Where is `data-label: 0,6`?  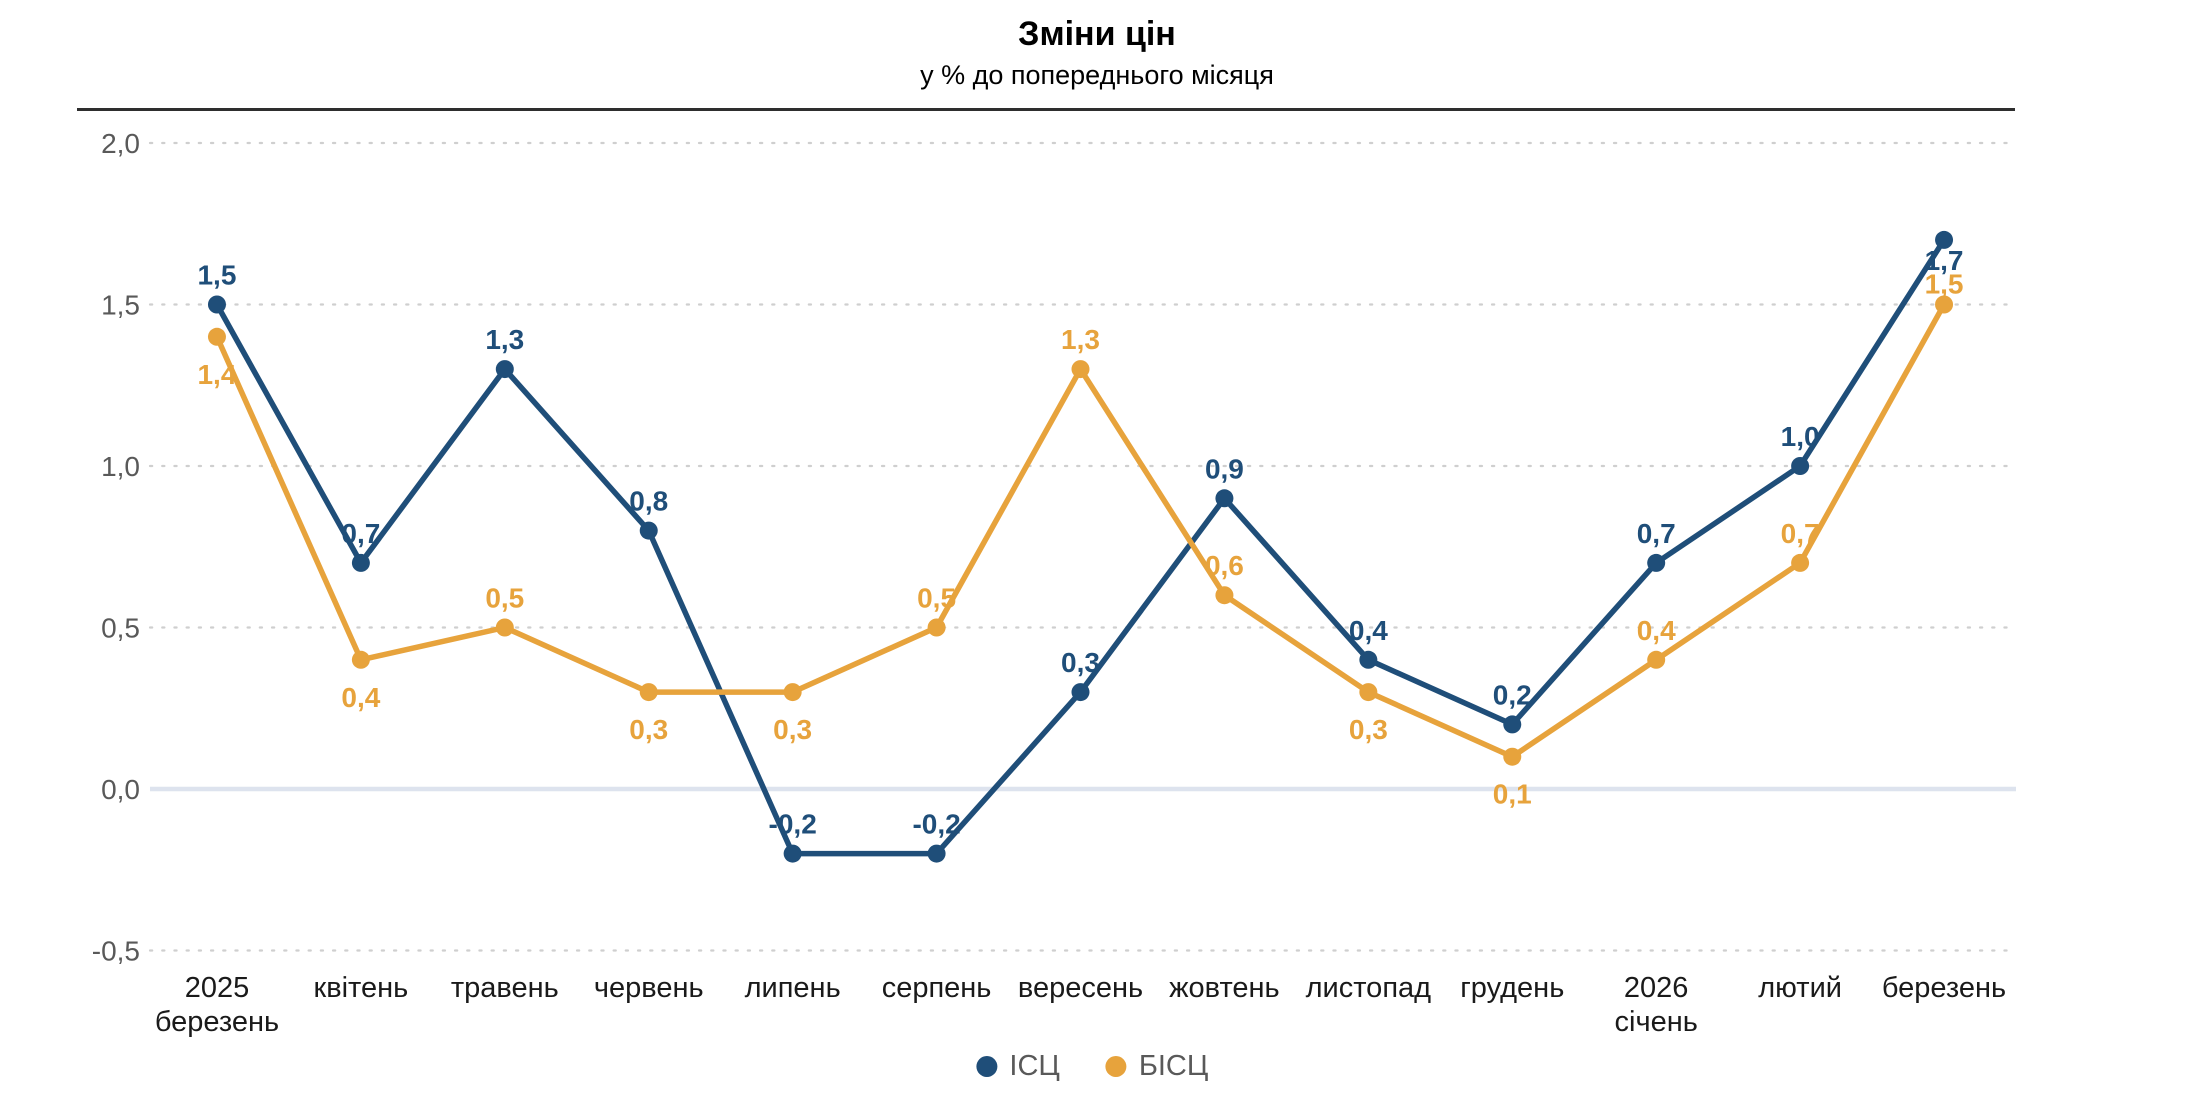
data-label: 0,6 is located at coordinates (1224, 565).